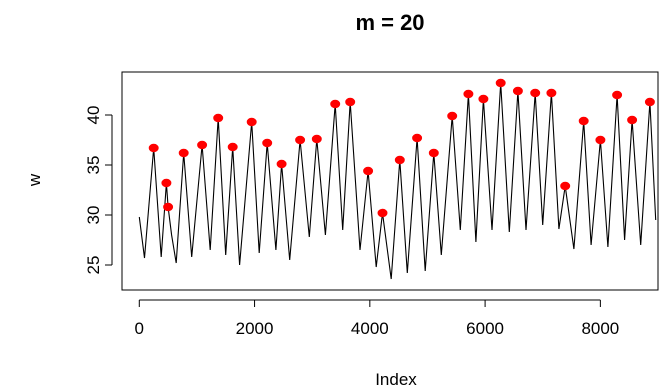 The width and height of the screenshot is (662, 391). Describe the element at coordinates (396, 379) in the screenshot. I see `x-axis-label: Index` at that location.